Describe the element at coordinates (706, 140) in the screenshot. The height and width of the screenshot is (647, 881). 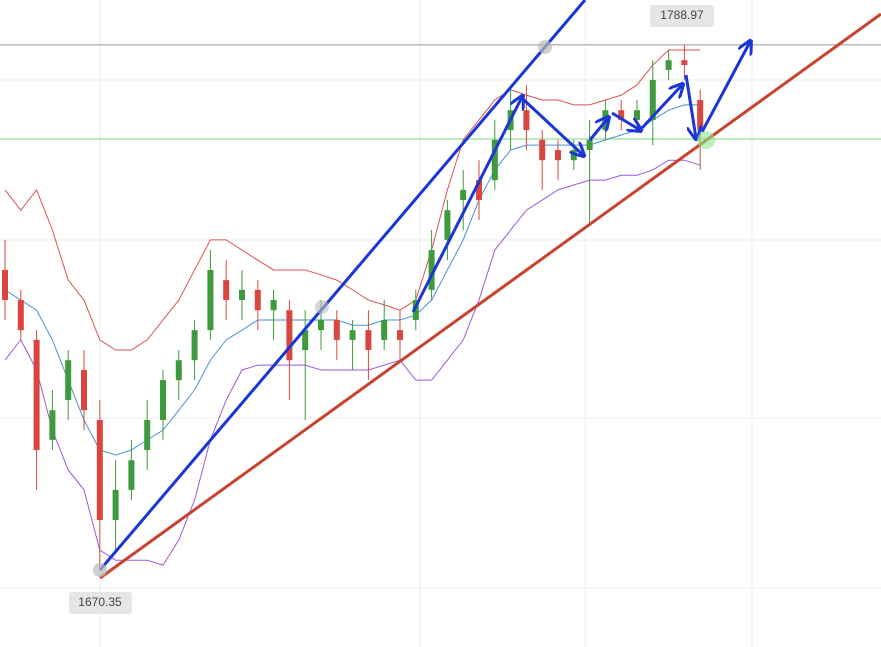
I see `price-marker` at that location.